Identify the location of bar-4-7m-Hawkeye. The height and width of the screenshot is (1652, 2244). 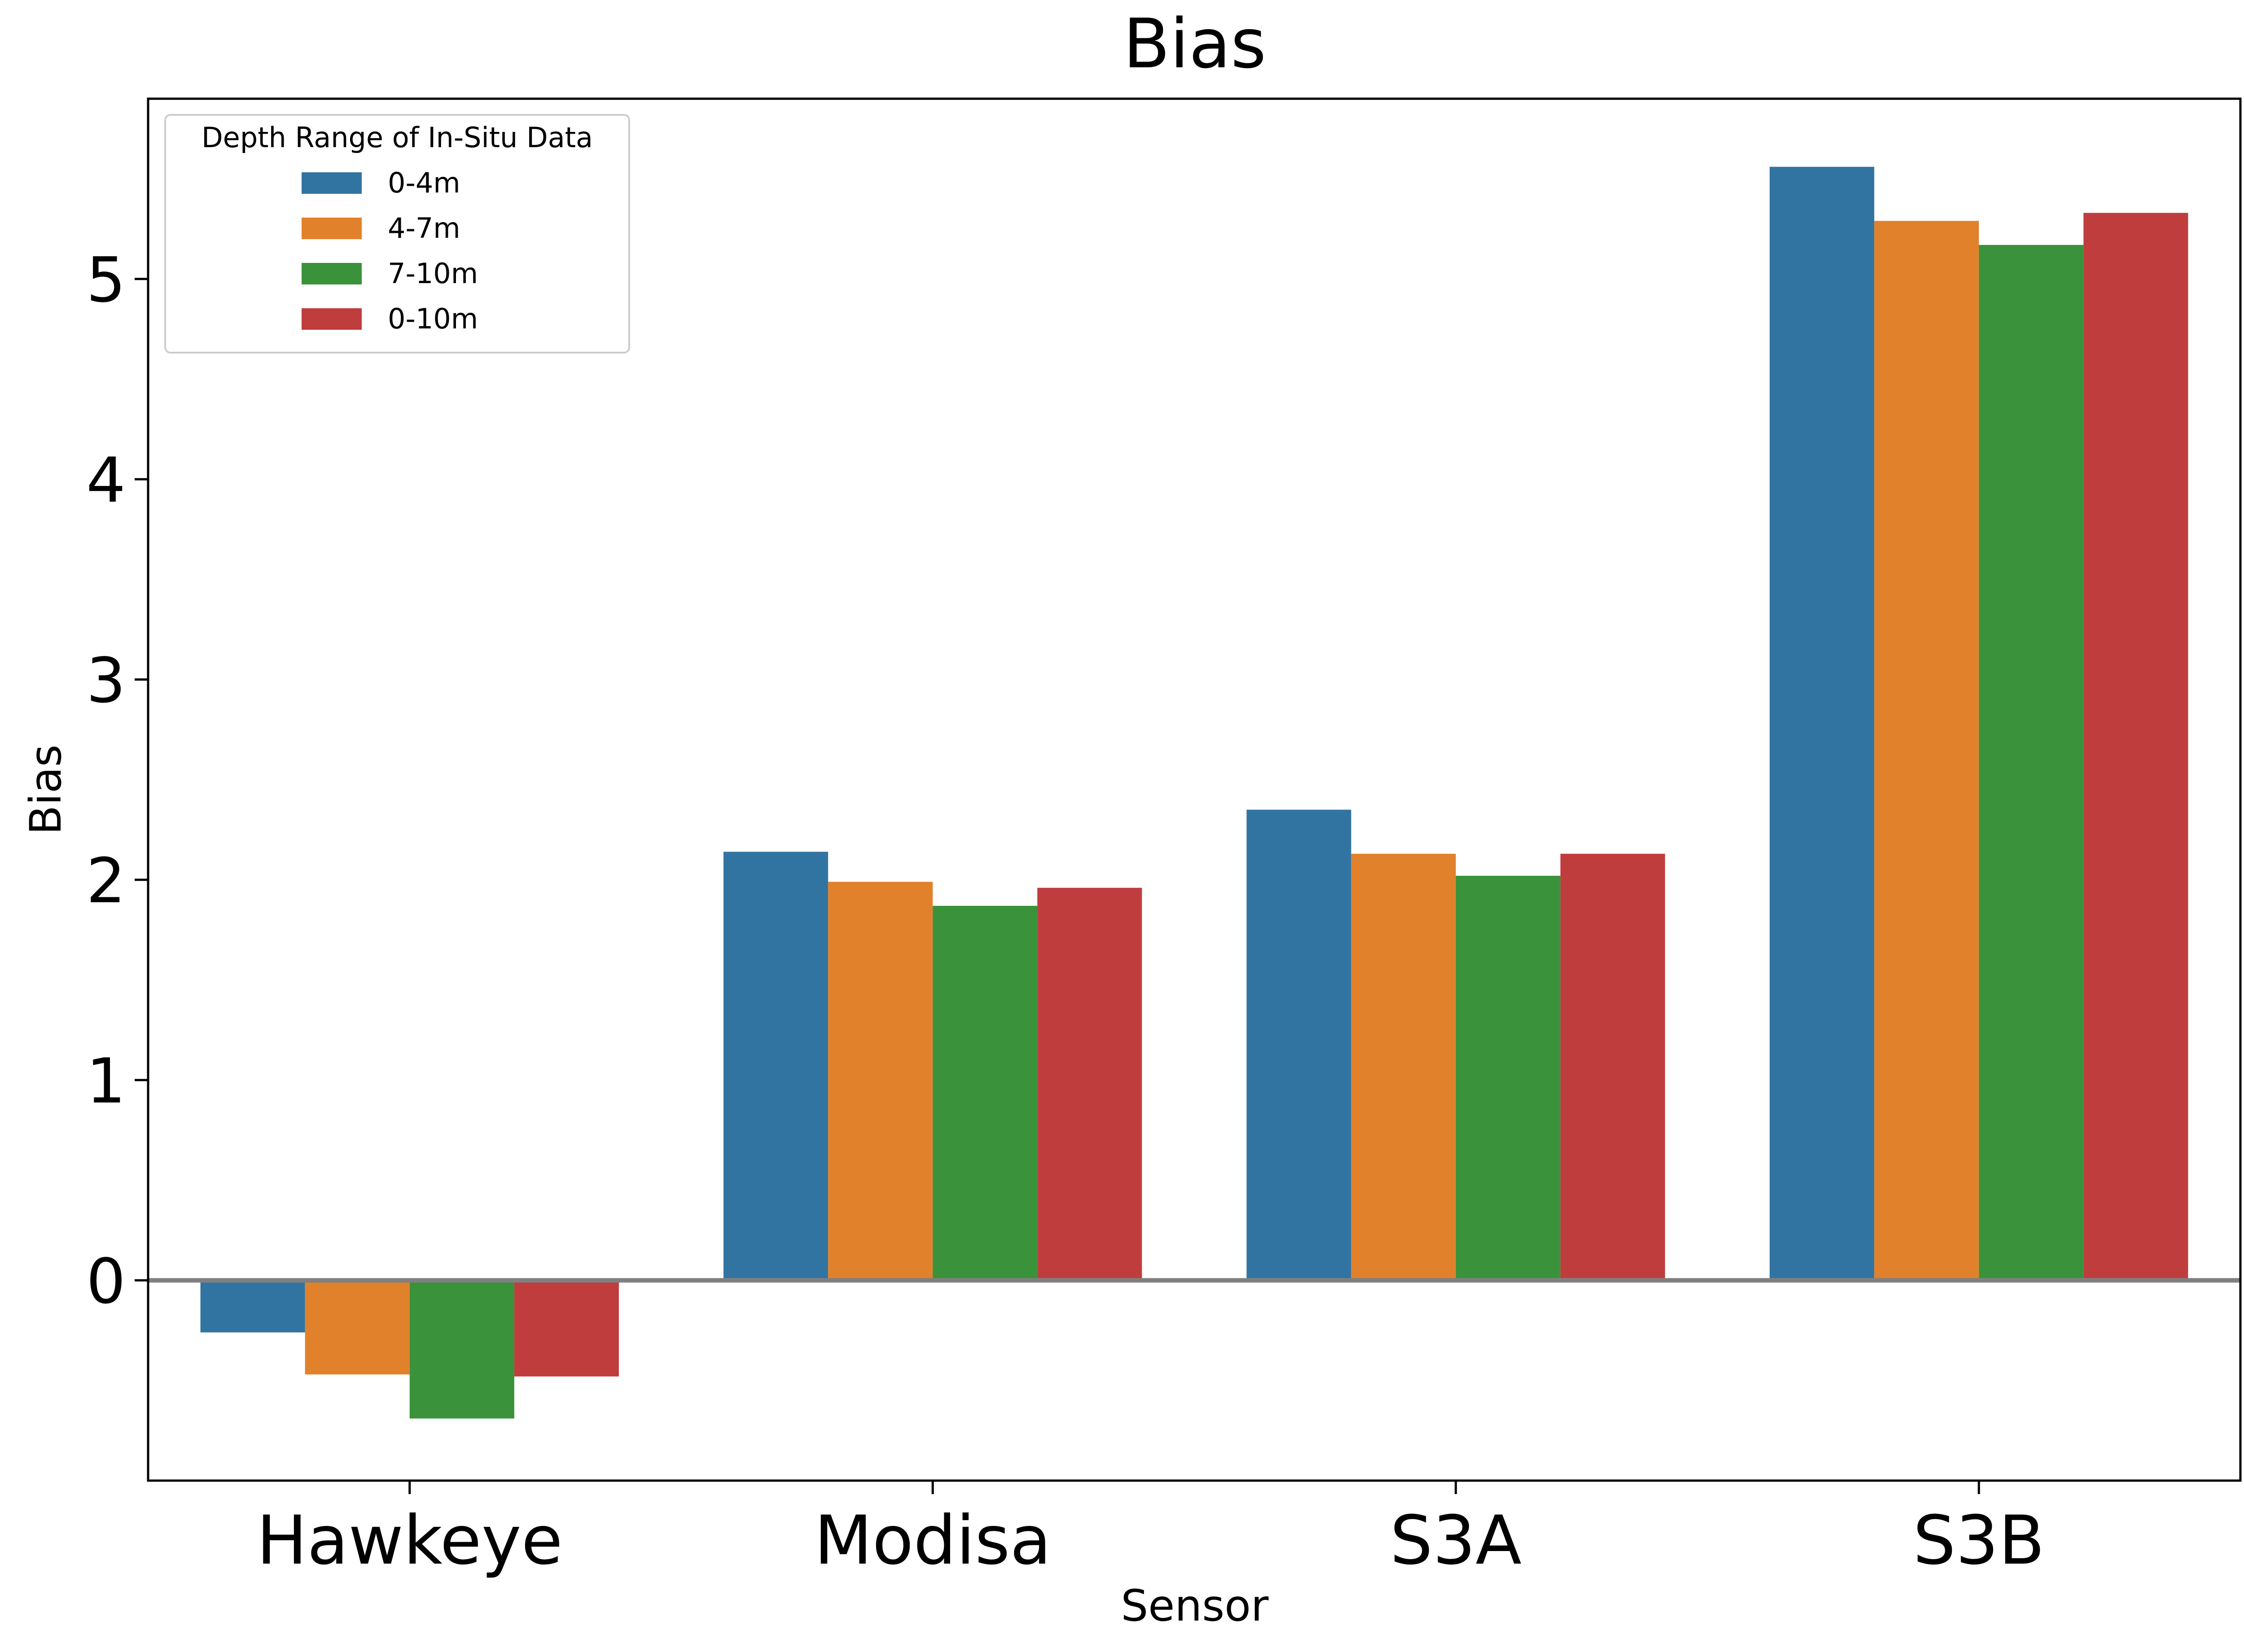
(357, 1327).